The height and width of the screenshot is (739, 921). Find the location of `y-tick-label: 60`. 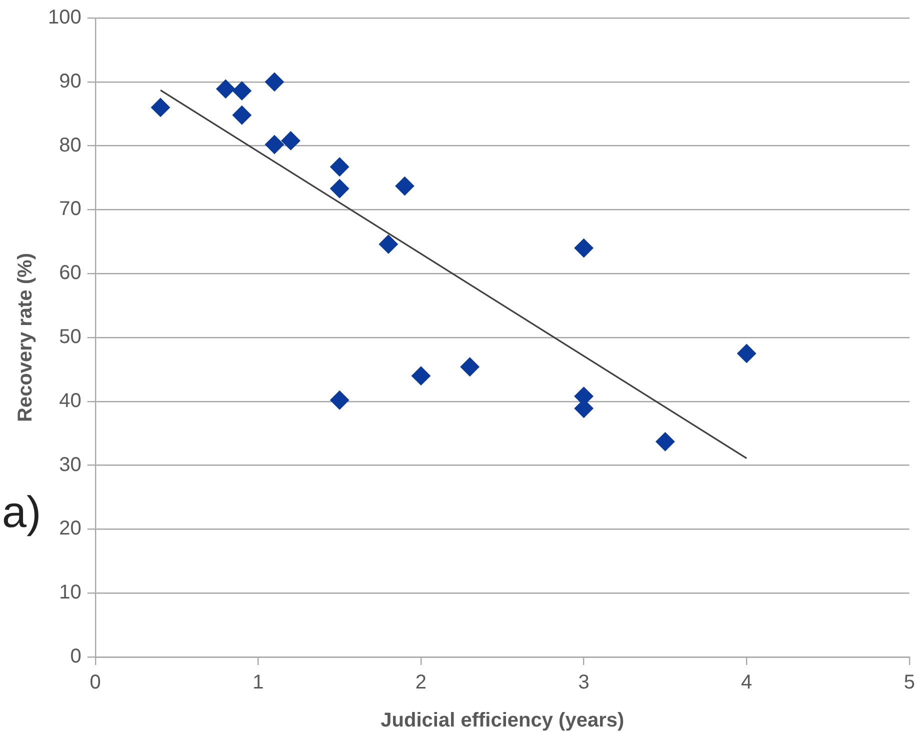

y-tick-label: 60 is located at coordinates (70, 273).